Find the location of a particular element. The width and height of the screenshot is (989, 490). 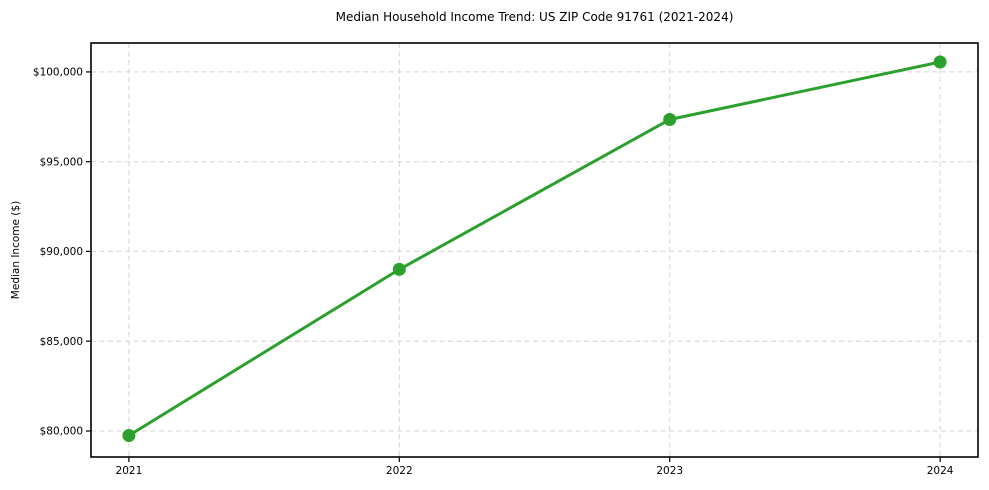

data-point-2024 is located at coordinates (940, 62).